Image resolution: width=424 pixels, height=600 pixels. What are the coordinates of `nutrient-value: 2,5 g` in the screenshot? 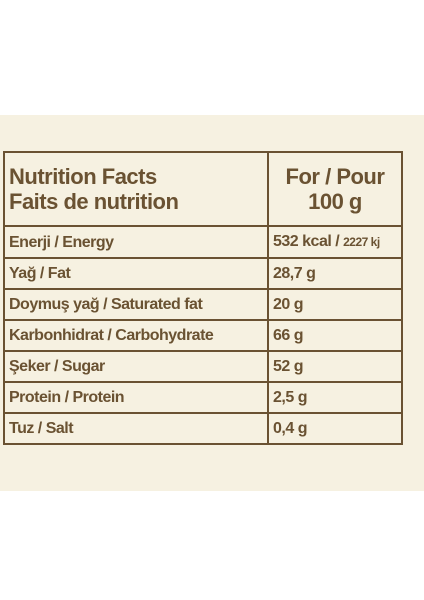 It's located at (335, 397).